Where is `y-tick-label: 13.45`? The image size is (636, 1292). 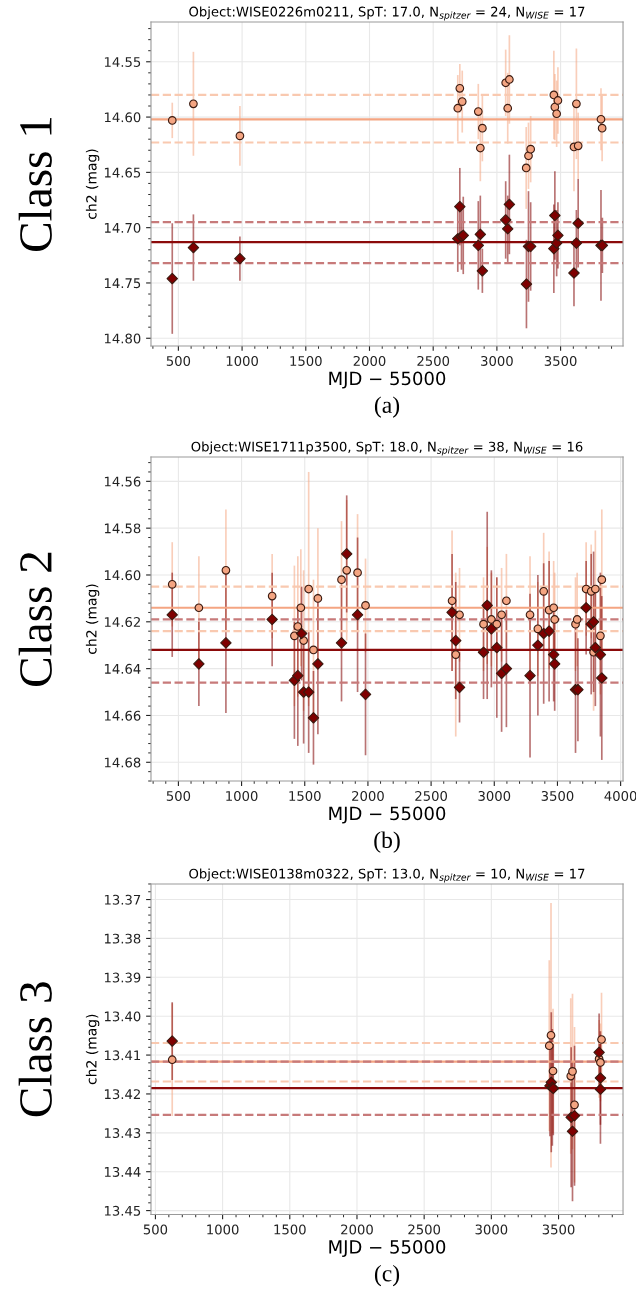
y-tick-label: 13.45 is located at coordinates (122, 1210).